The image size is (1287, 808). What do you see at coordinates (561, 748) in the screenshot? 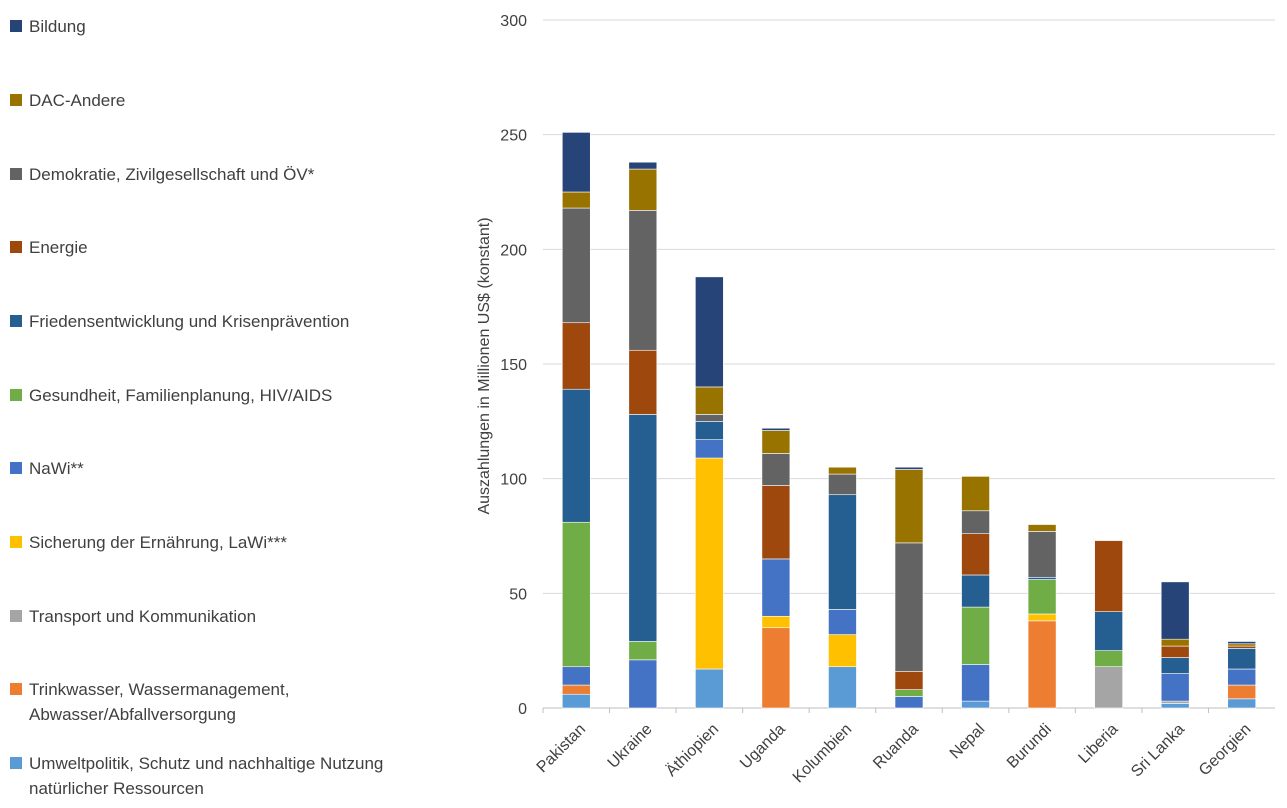
I see `x-tick-label: Pakistan` at bounding box center [561, 748].